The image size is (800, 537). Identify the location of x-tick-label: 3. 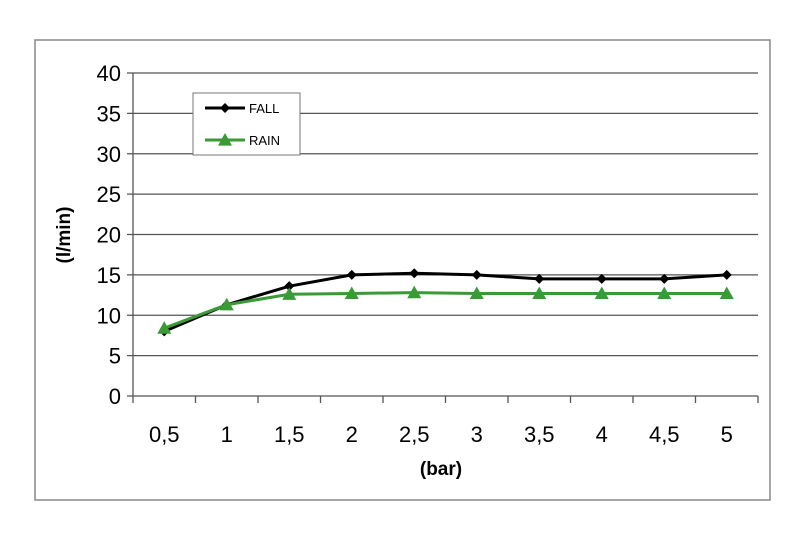
(477, 434).